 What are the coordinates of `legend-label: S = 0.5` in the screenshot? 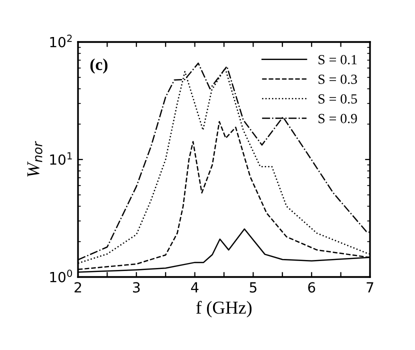 It's located at (337, 99).